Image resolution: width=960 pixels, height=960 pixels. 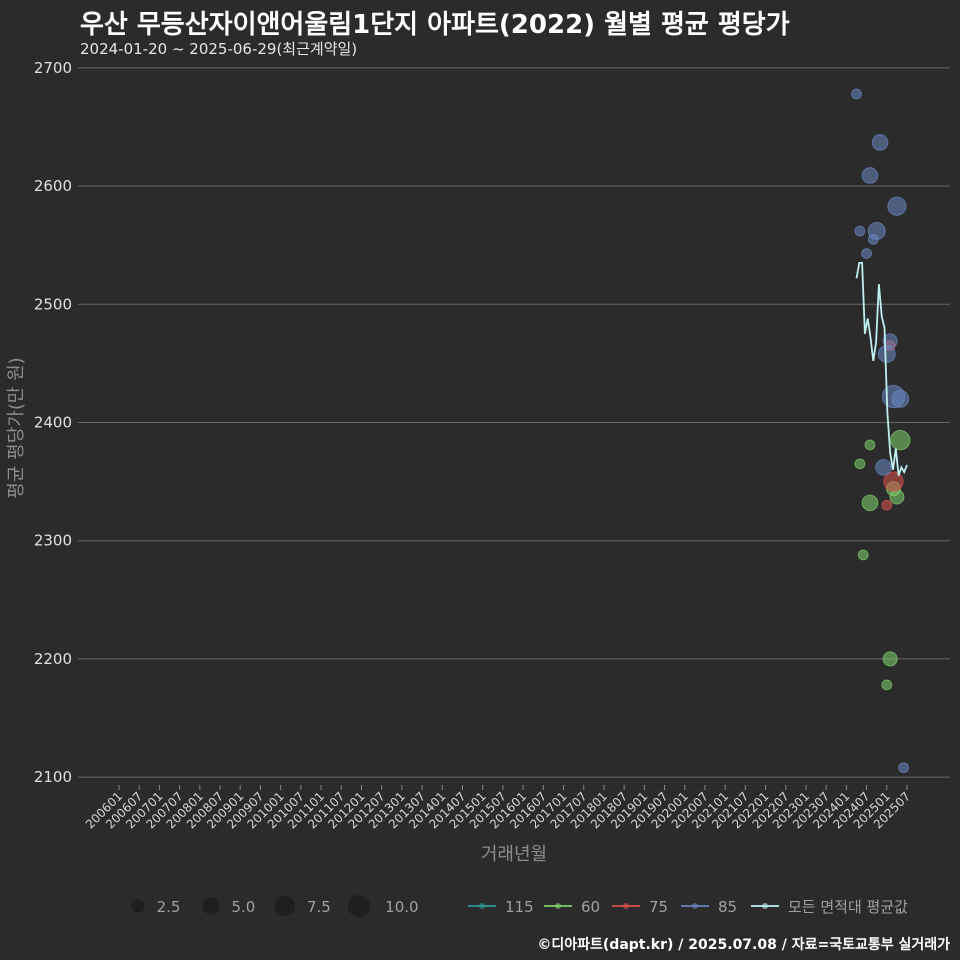 I want to click on size-legend-label: 10.0, so click(x=401, y=907).